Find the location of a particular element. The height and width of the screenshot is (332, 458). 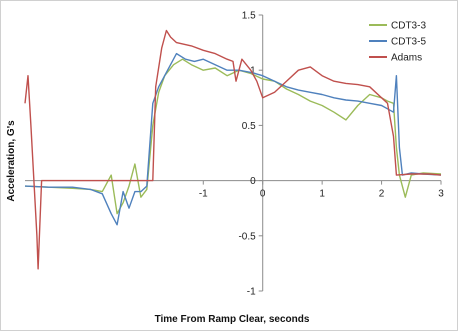

x-tick-label: -1 is located at coordinates (203, 194).